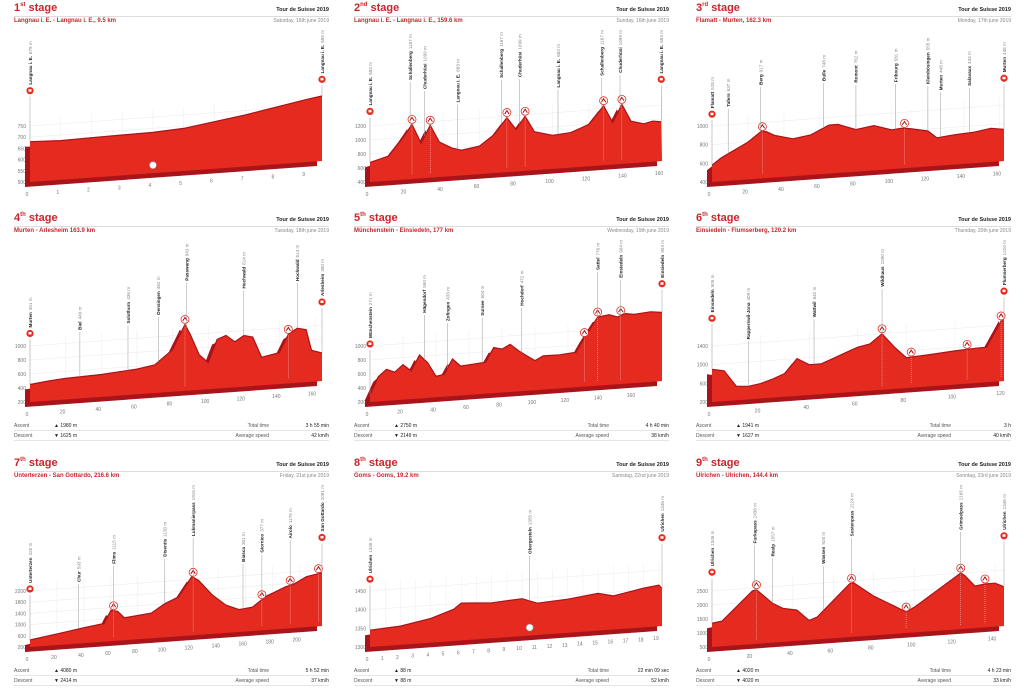 The height and width of the screenshot is (692, 1024). What do you see at coordinates (814, 292) in the screenshot?
I see `waypoint-altitude: 642 m` at bounding box center [814, 292].